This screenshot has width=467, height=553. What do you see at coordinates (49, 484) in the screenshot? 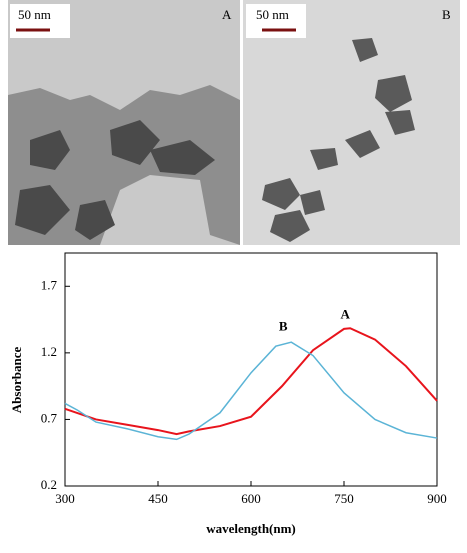
I see `y-tick-label: 0.2` at bounding box center [49, 484].